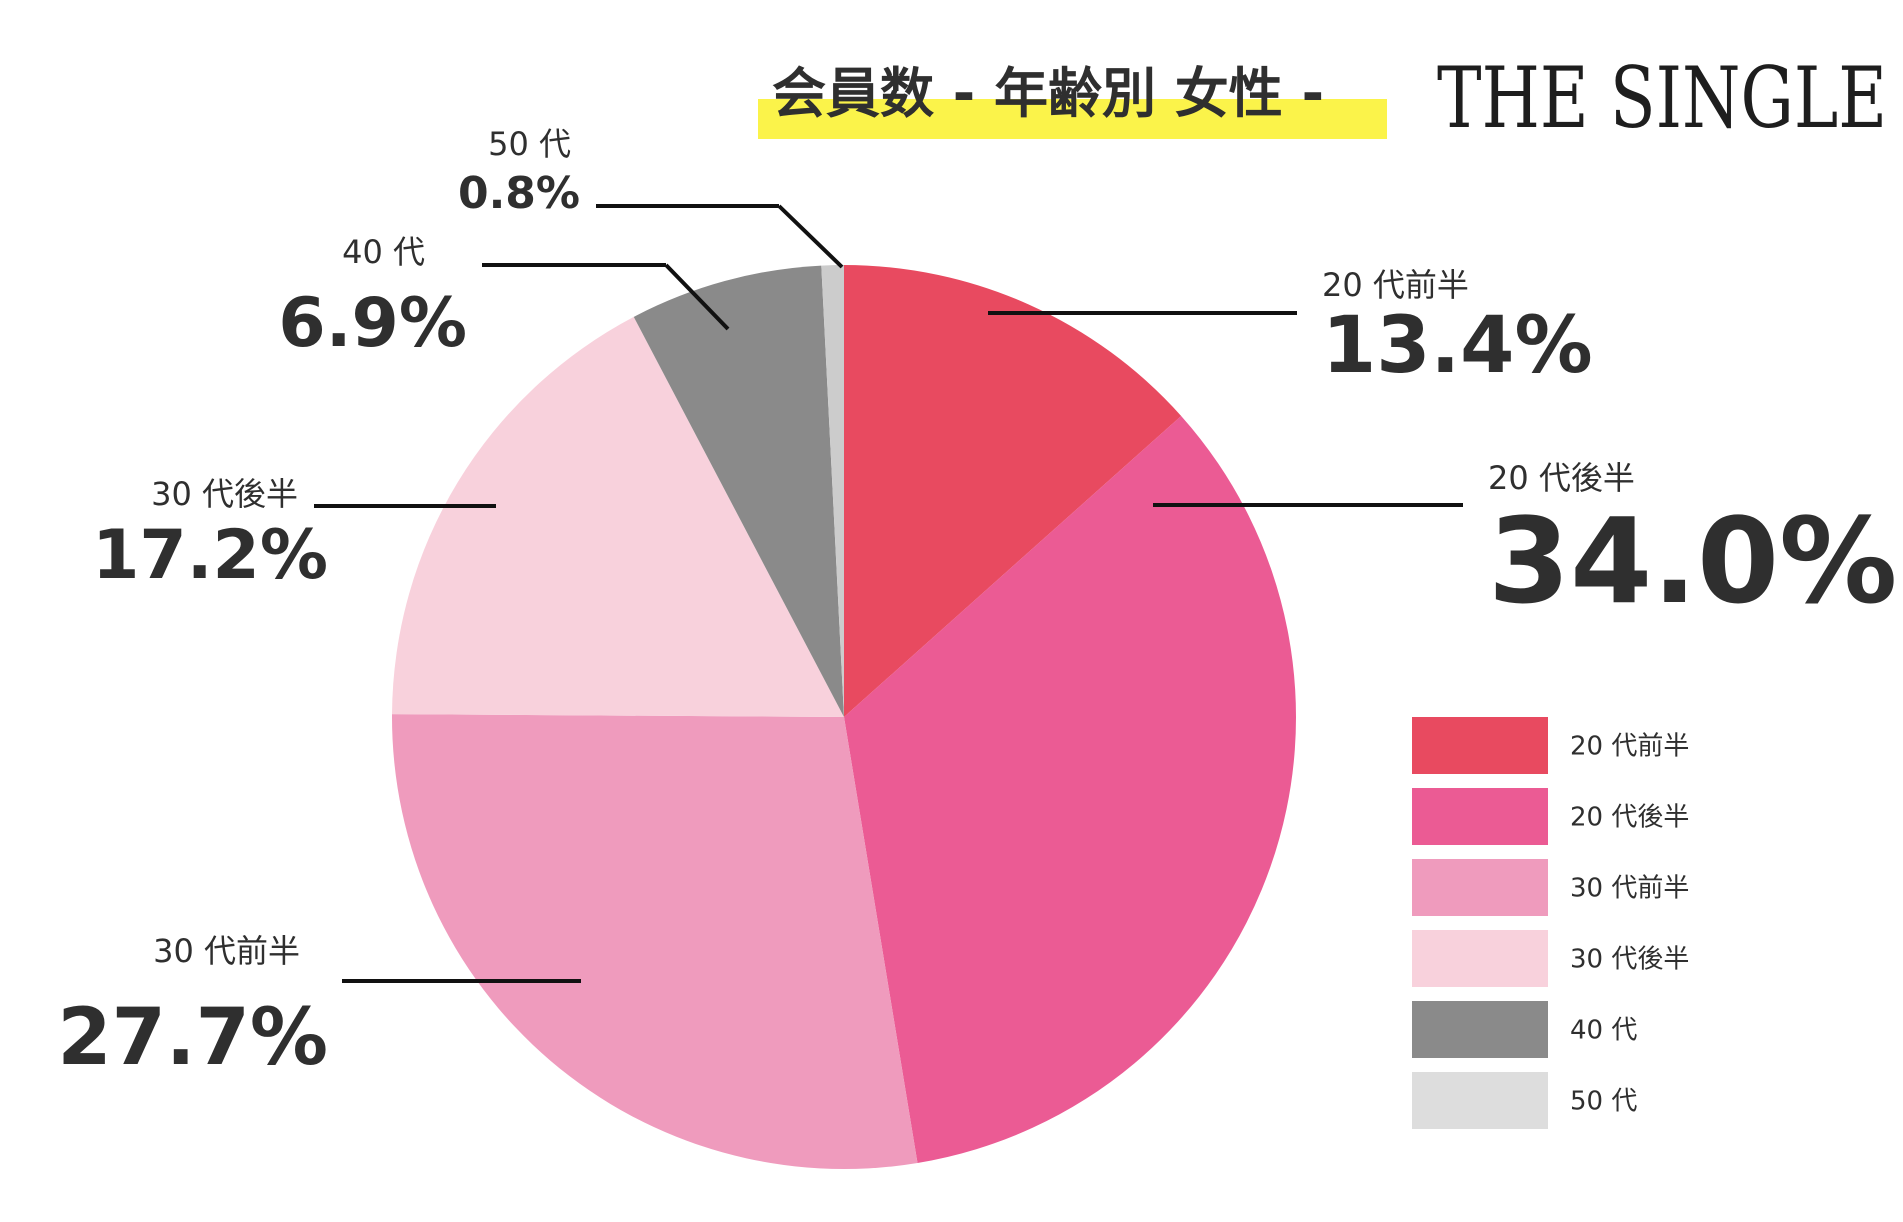 The image size is (1903, 1222). Describe the element at coordinates (529, 144) in the screenshot. I see `slice-label-name-6: 50 代` at that location.